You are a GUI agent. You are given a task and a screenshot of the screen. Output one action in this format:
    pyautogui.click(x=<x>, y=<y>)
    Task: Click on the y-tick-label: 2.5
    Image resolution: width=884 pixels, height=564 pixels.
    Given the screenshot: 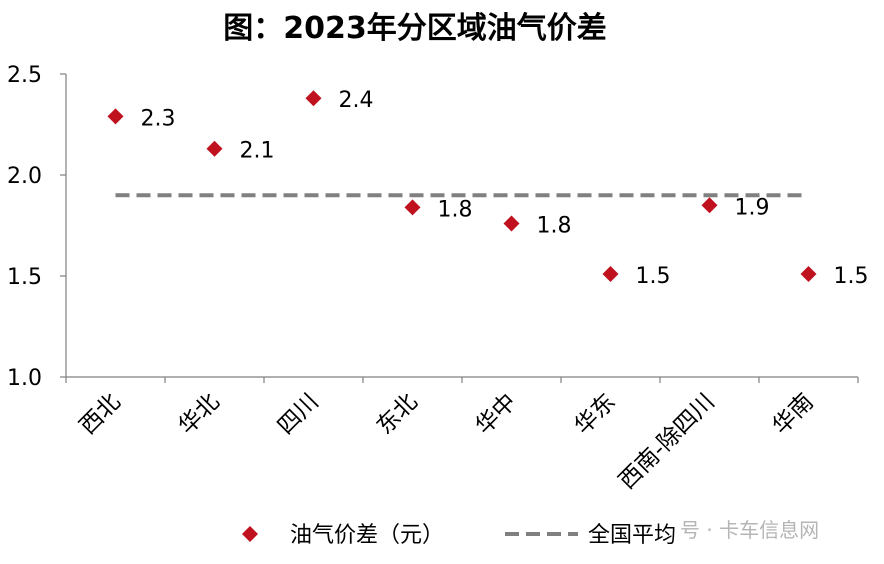 What is the action you would take?
    pyautogui.click(x=24, y=75)
    